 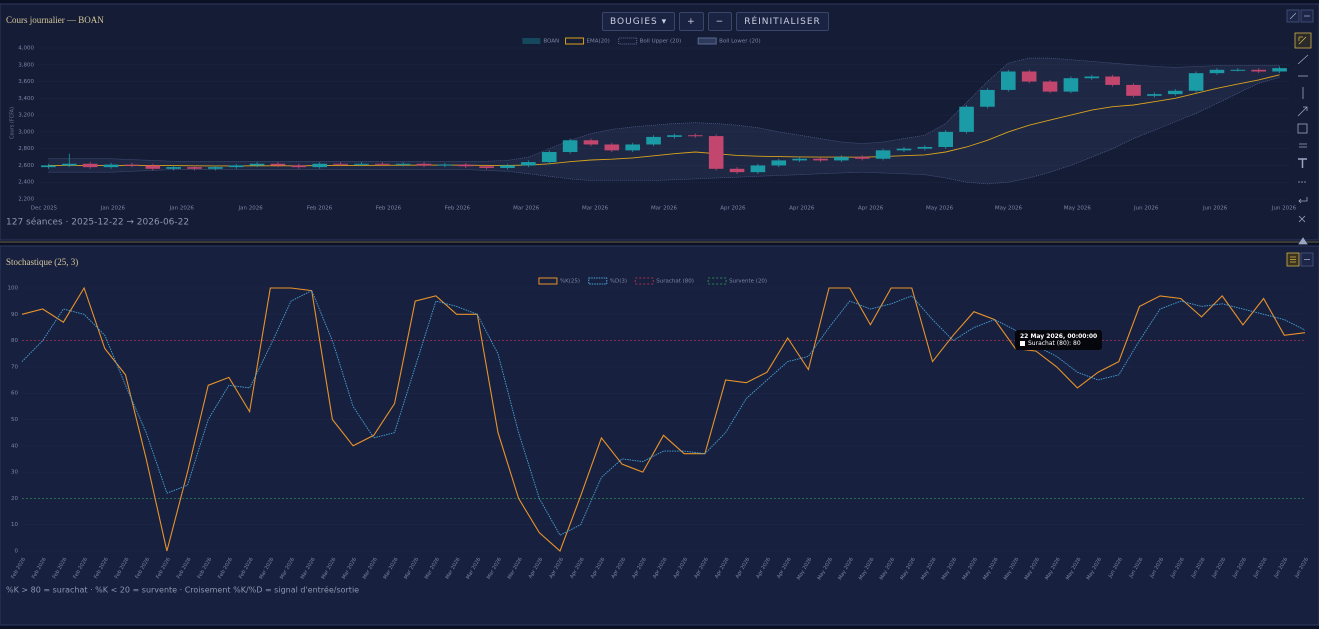 What do you see at coordinates (1054, 343) in the screenshot?
I see `tooltip-text: Surachat (80): 80` at bounding box center [1054, 343].